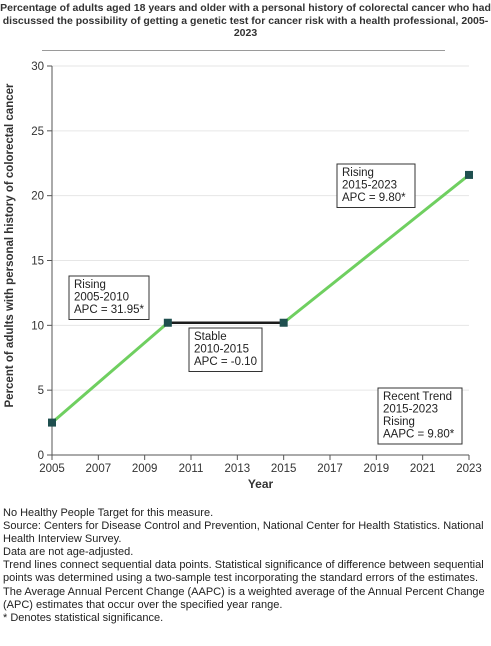 Image resolution: width=491 pixels, height=646 pixels. What do you see at coordinates (261, 484) in the screenshot?
I see `x-axis-label: Year` at bounding box center [261, 484].